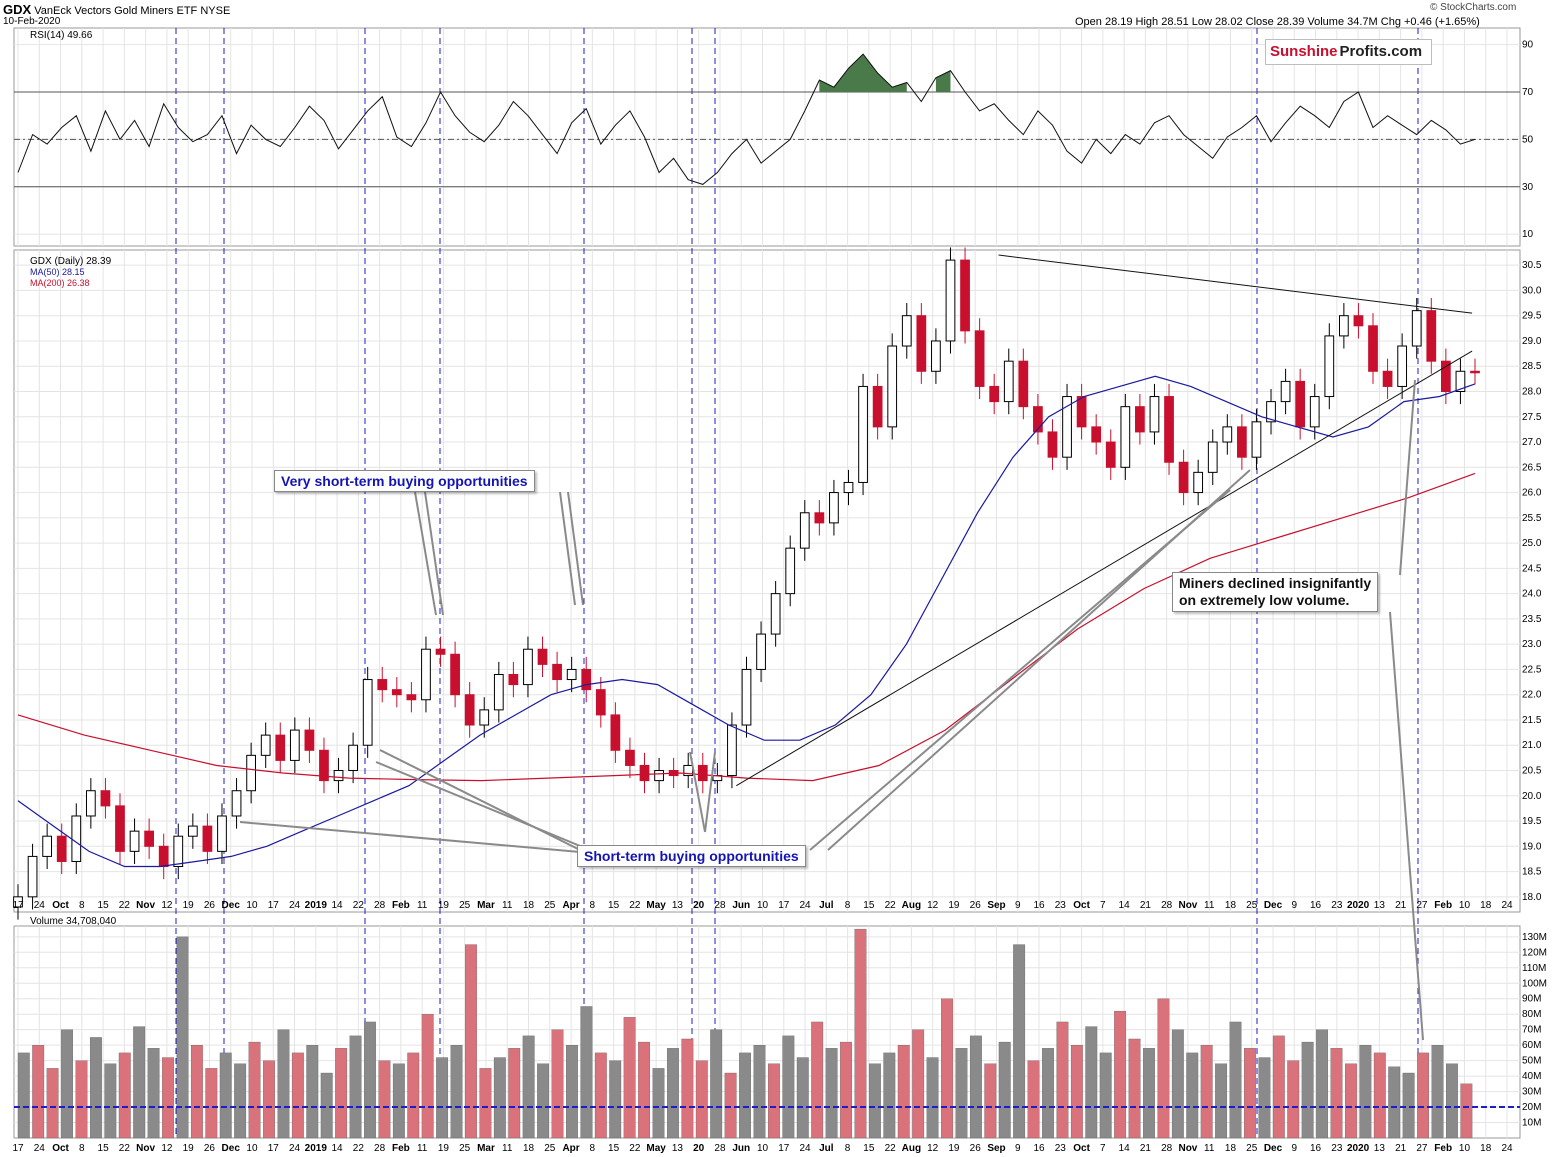 This screenshot has height=1157, width=1565. I want to click on x-tick-label: 2019, so click(316, 905).